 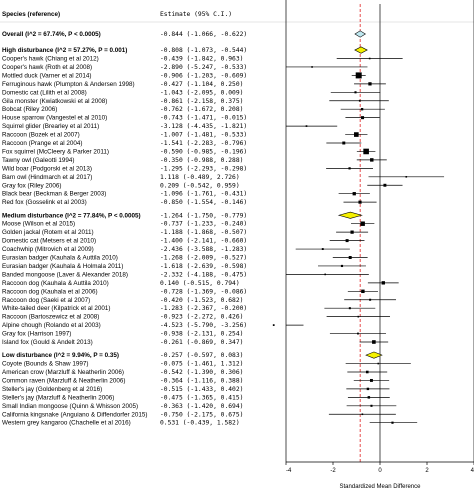 I want to click on study-label: Gray fox (Harrison 1997), so click(x=36, y=334).